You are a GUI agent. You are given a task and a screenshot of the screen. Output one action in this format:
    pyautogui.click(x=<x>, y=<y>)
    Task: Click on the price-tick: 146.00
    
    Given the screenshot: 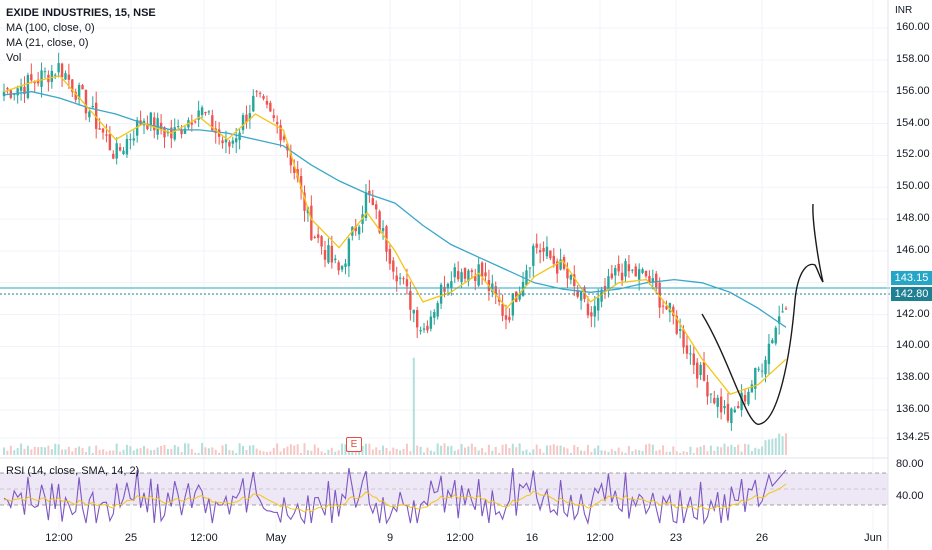 What is the action you would take?
    pyautogui.click(x=913, y=249)
    